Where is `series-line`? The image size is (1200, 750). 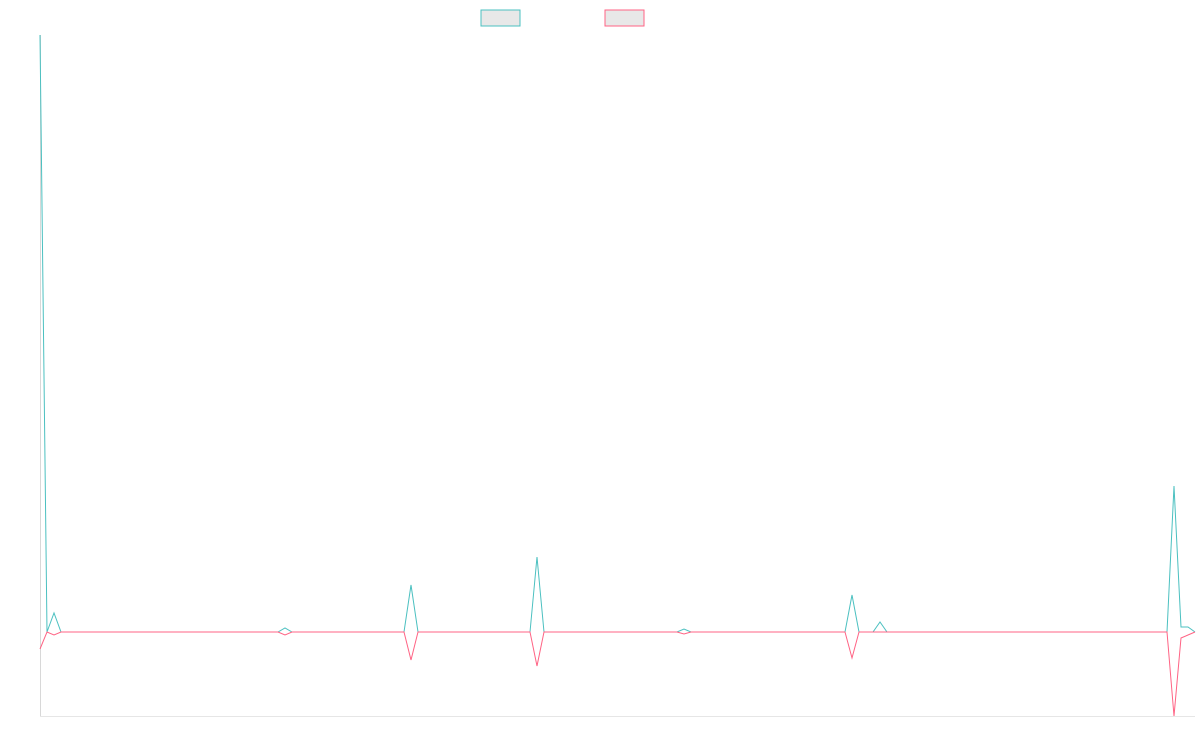
series-line is located at coordinates (617, 674).